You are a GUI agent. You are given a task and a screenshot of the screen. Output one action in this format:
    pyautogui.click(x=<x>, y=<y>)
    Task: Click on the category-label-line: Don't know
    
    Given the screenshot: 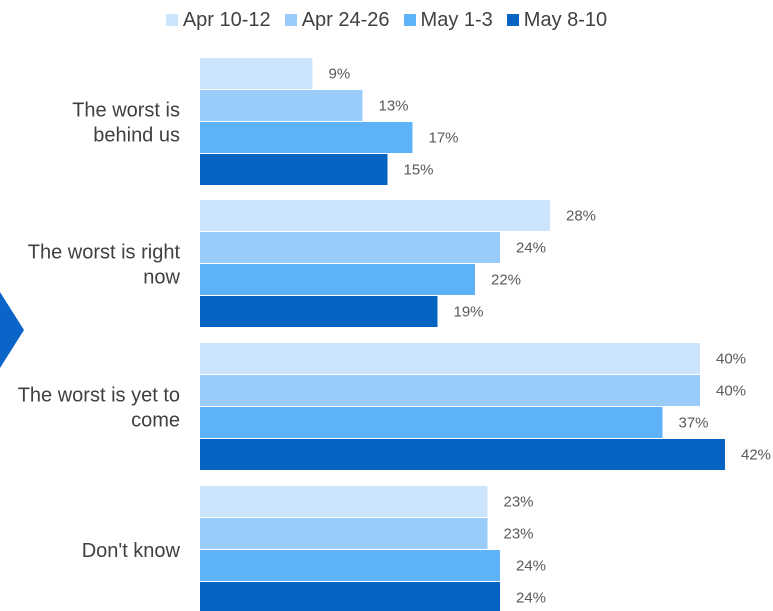 What is the action you would take?
    pyautogui.click(x=131, y=551)
    